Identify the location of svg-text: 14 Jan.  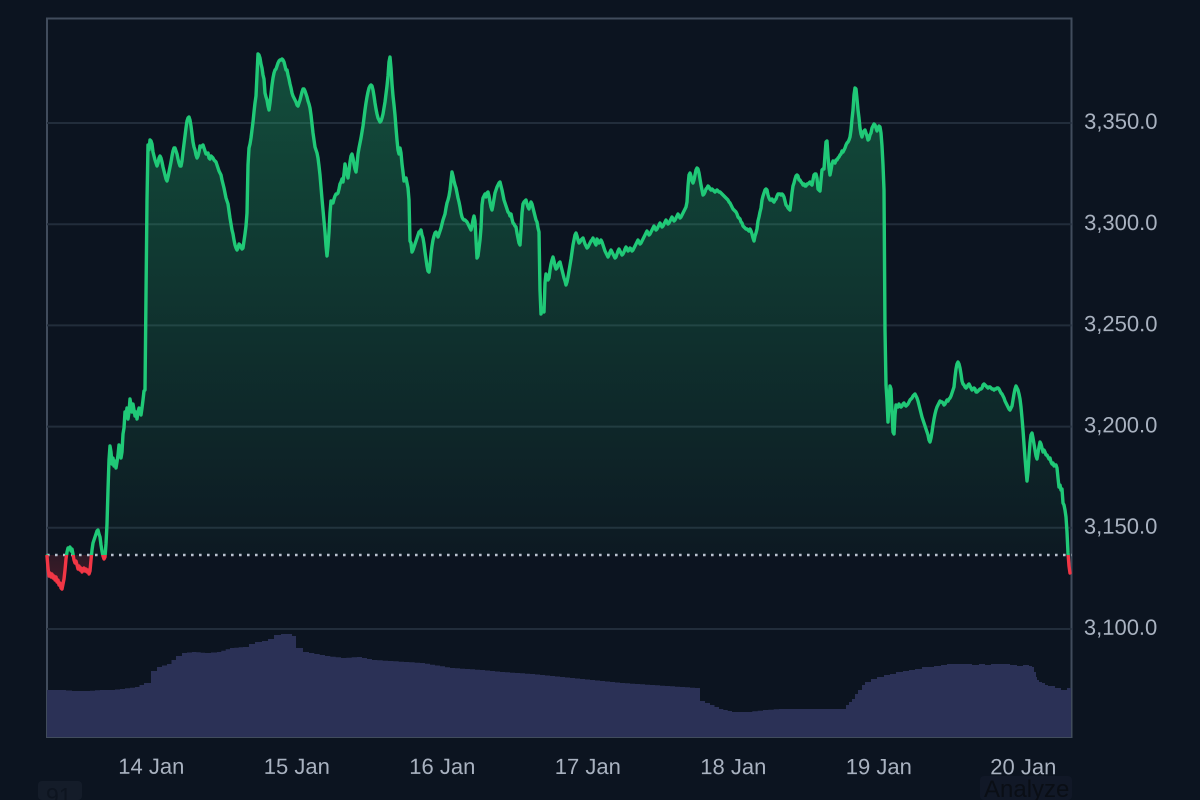
(151, 766).